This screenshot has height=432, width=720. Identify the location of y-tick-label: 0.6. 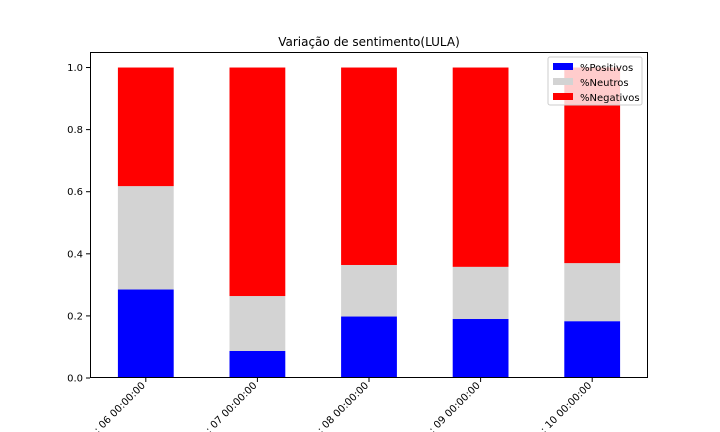
(75, 192).